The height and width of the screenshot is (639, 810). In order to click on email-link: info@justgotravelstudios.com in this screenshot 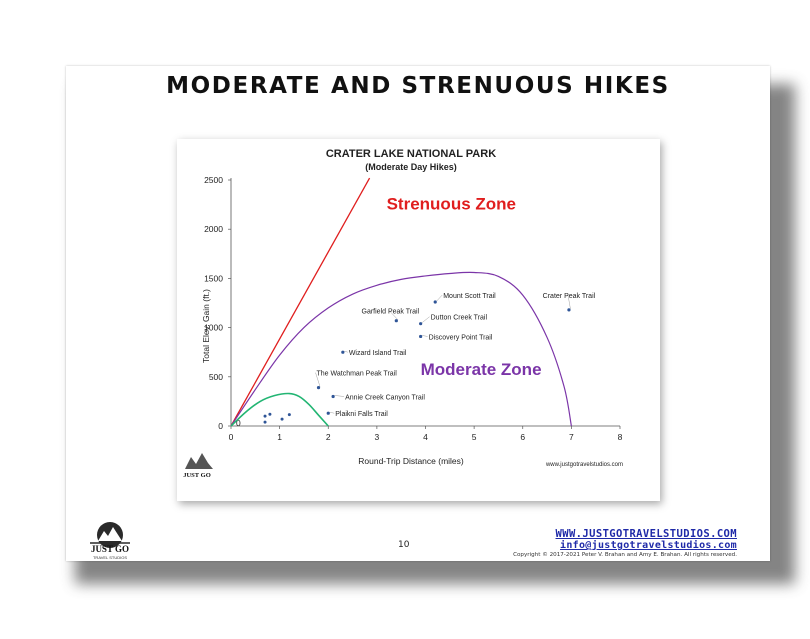, I will do `click(648, 545)`.